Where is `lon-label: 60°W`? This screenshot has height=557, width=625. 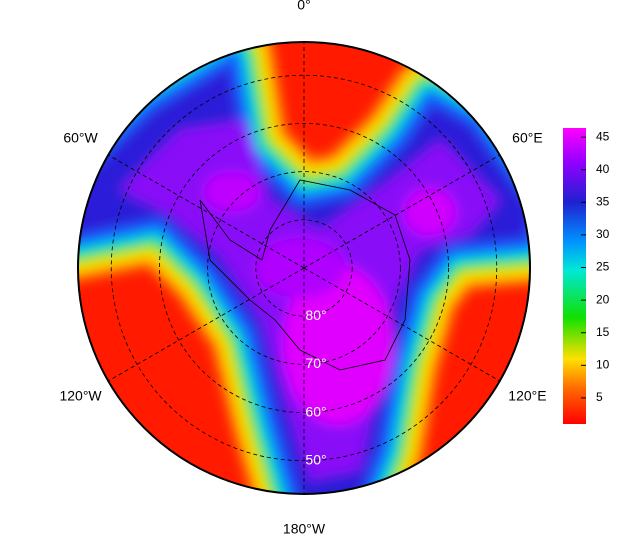 lon-label: 60°W is located at coordinates (80, 138).